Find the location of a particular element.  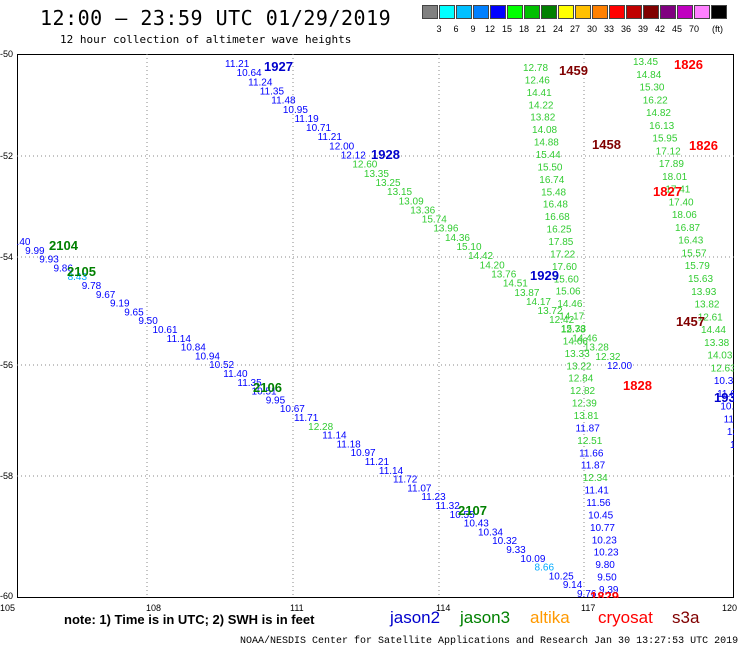

pass-time-label: 1457 is located at coordinates (690, 321).